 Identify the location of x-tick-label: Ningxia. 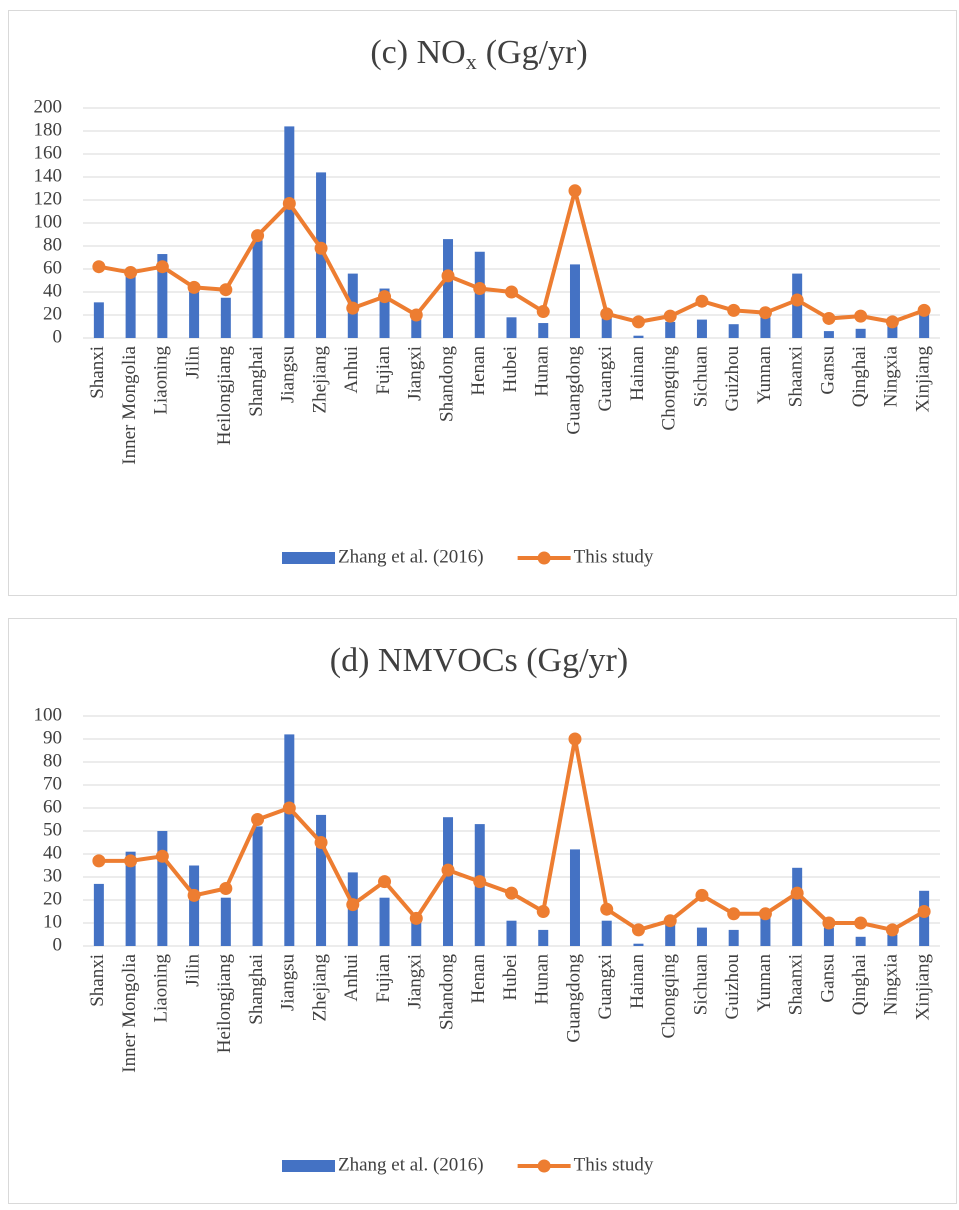
(891, 376).